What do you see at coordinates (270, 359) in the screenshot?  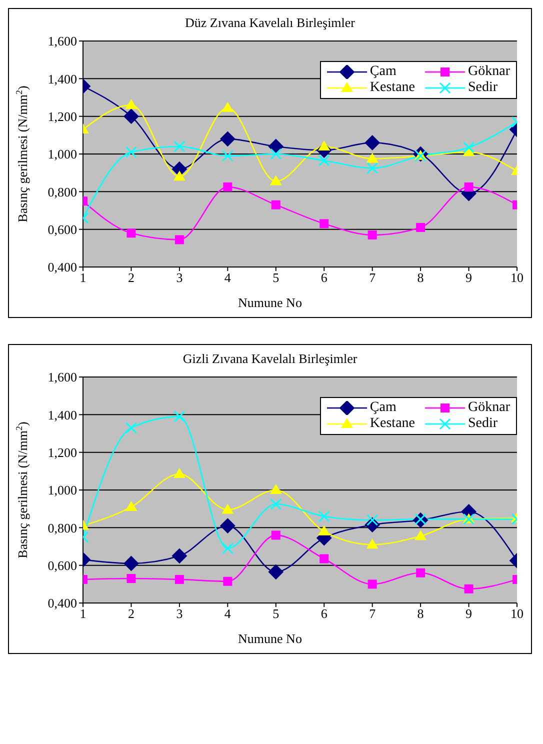 I see `chart-title: Gizli Zıvana Kavelalı Birleşimler` at bounding box center [270, 359].